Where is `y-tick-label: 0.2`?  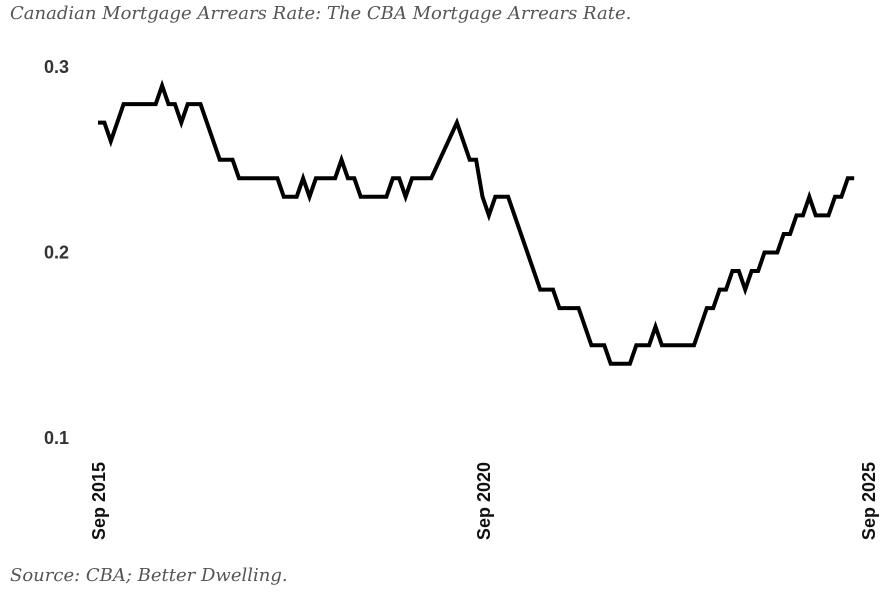 y-tick-label: 0.2 is located at coordinates (56, 253).